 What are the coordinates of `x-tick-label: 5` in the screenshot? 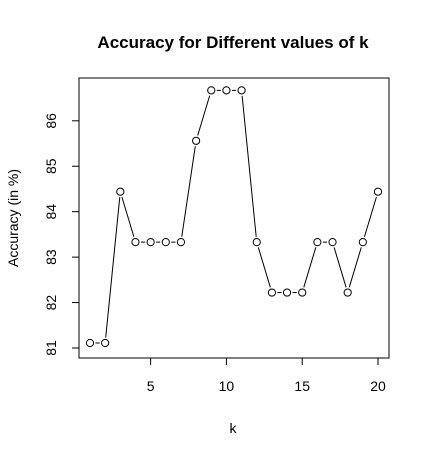 It's located at (151, 386).